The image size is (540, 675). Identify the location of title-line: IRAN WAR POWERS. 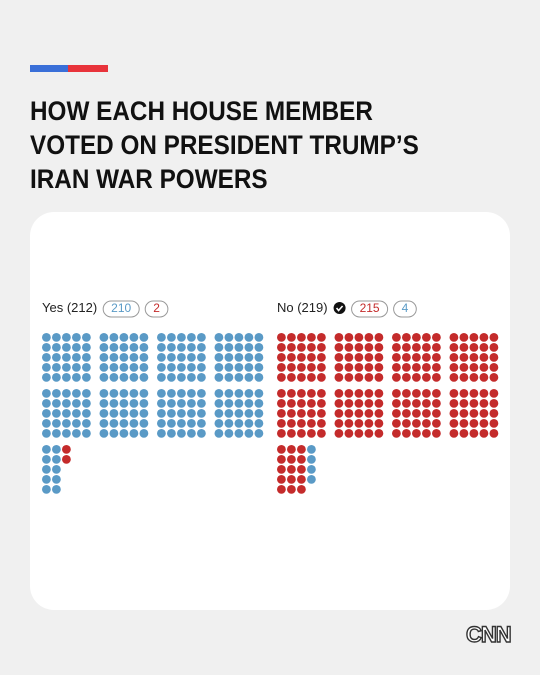
(149, 179).